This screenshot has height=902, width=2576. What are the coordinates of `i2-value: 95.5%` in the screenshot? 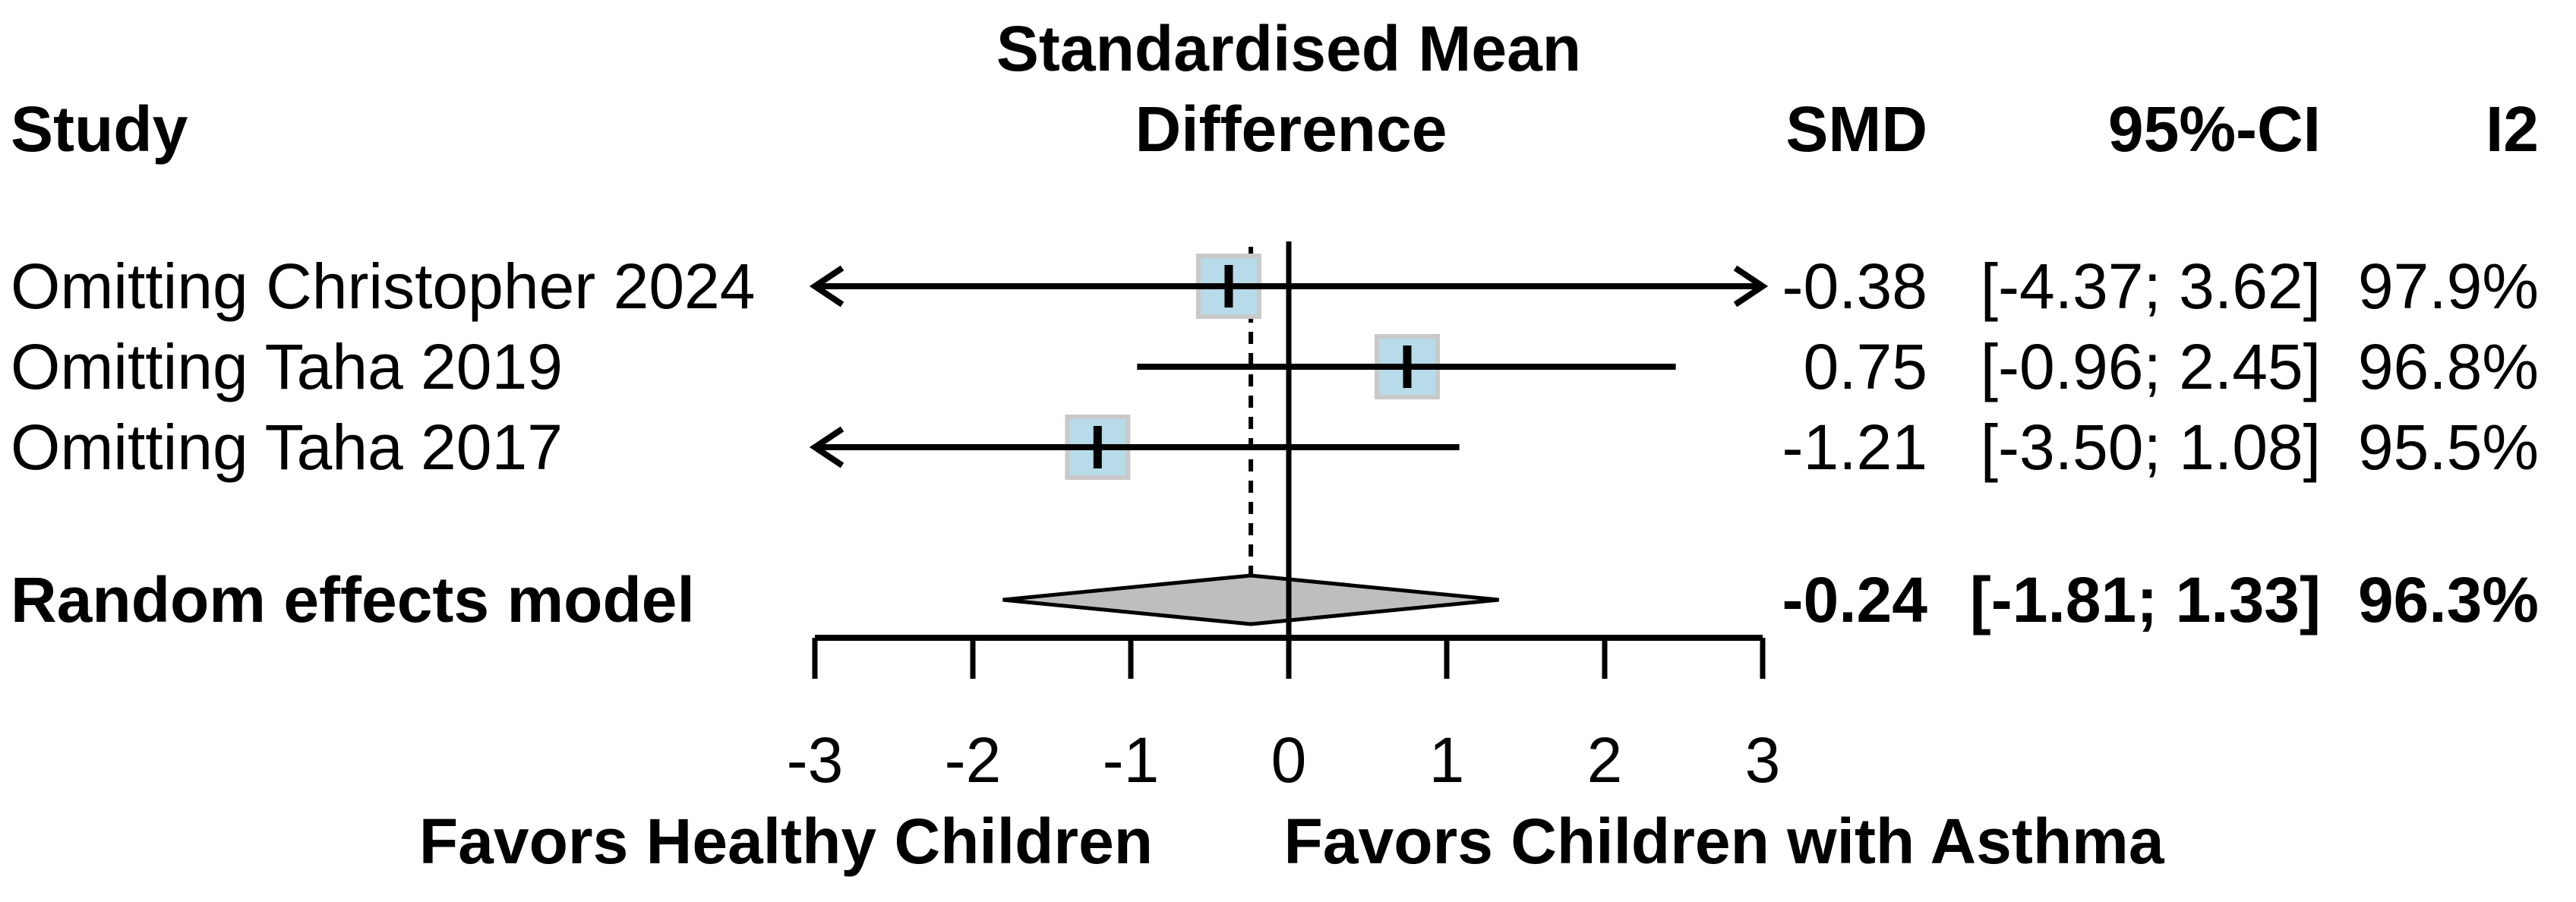 It's located at (2448, 447).